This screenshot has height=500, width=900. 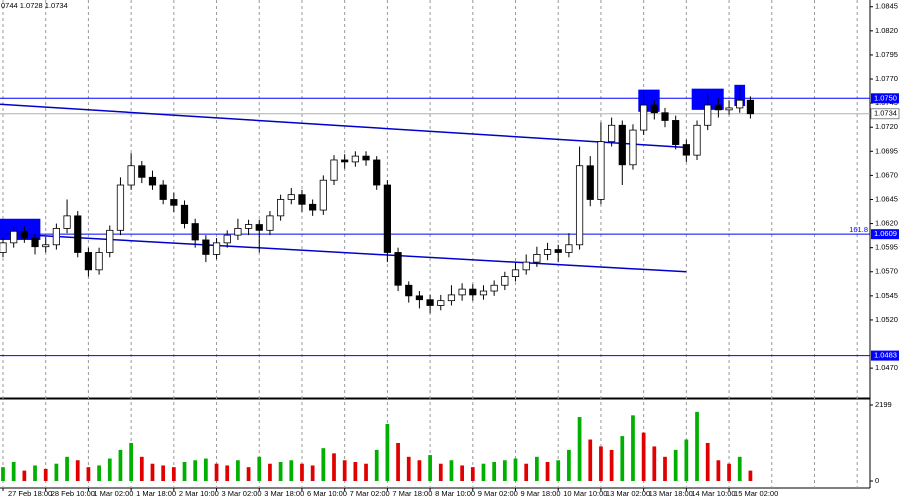 I want to click on current-price-box, so click(x=885, y=114).